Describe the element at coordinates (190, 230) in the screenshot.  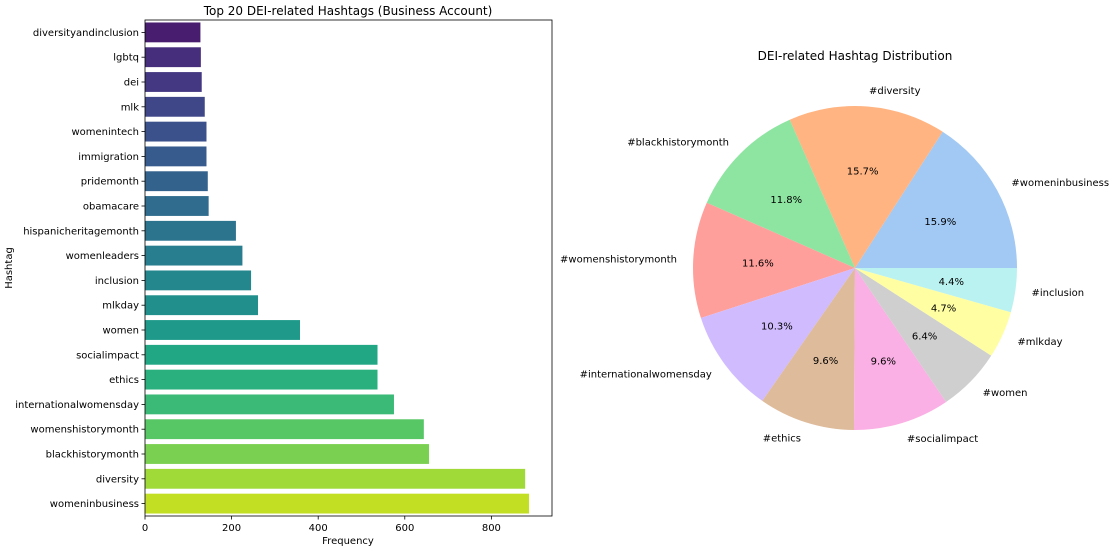
I see `bar-hispanicheritagemonth` at that location.